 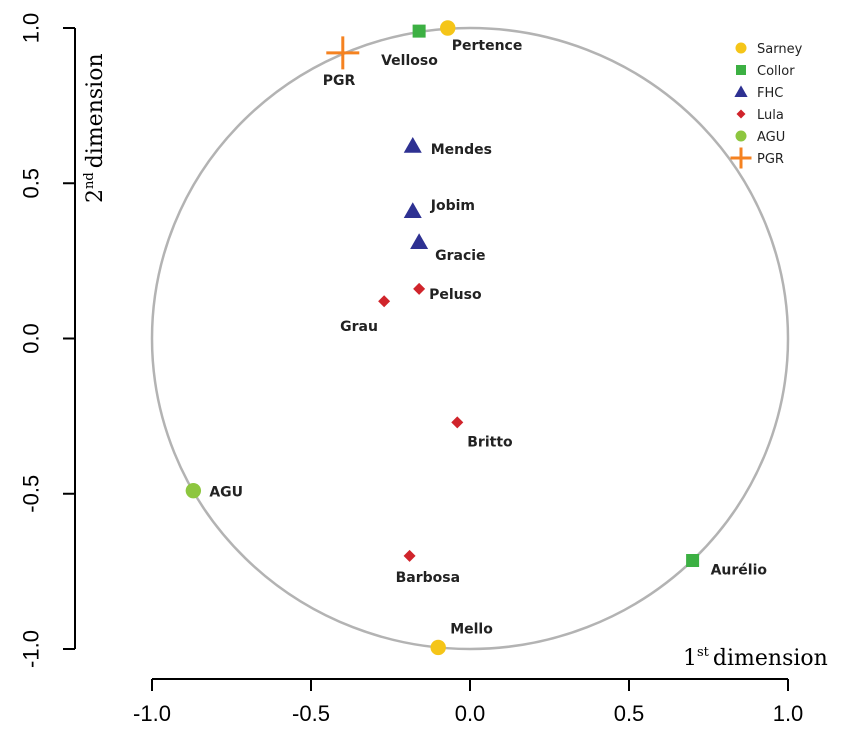 What do you see at coordinates (741, 158) in the screenshot?
I see `legend-marker-pgr` at bounding box center [741, 158].